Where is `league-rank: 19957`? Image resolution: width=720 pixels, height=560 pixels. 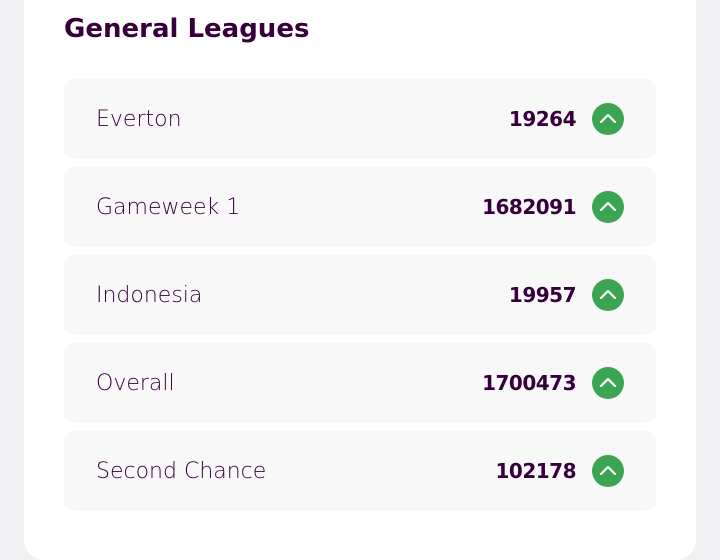 league-rank: 19957 is located at coordinates (542, 295).